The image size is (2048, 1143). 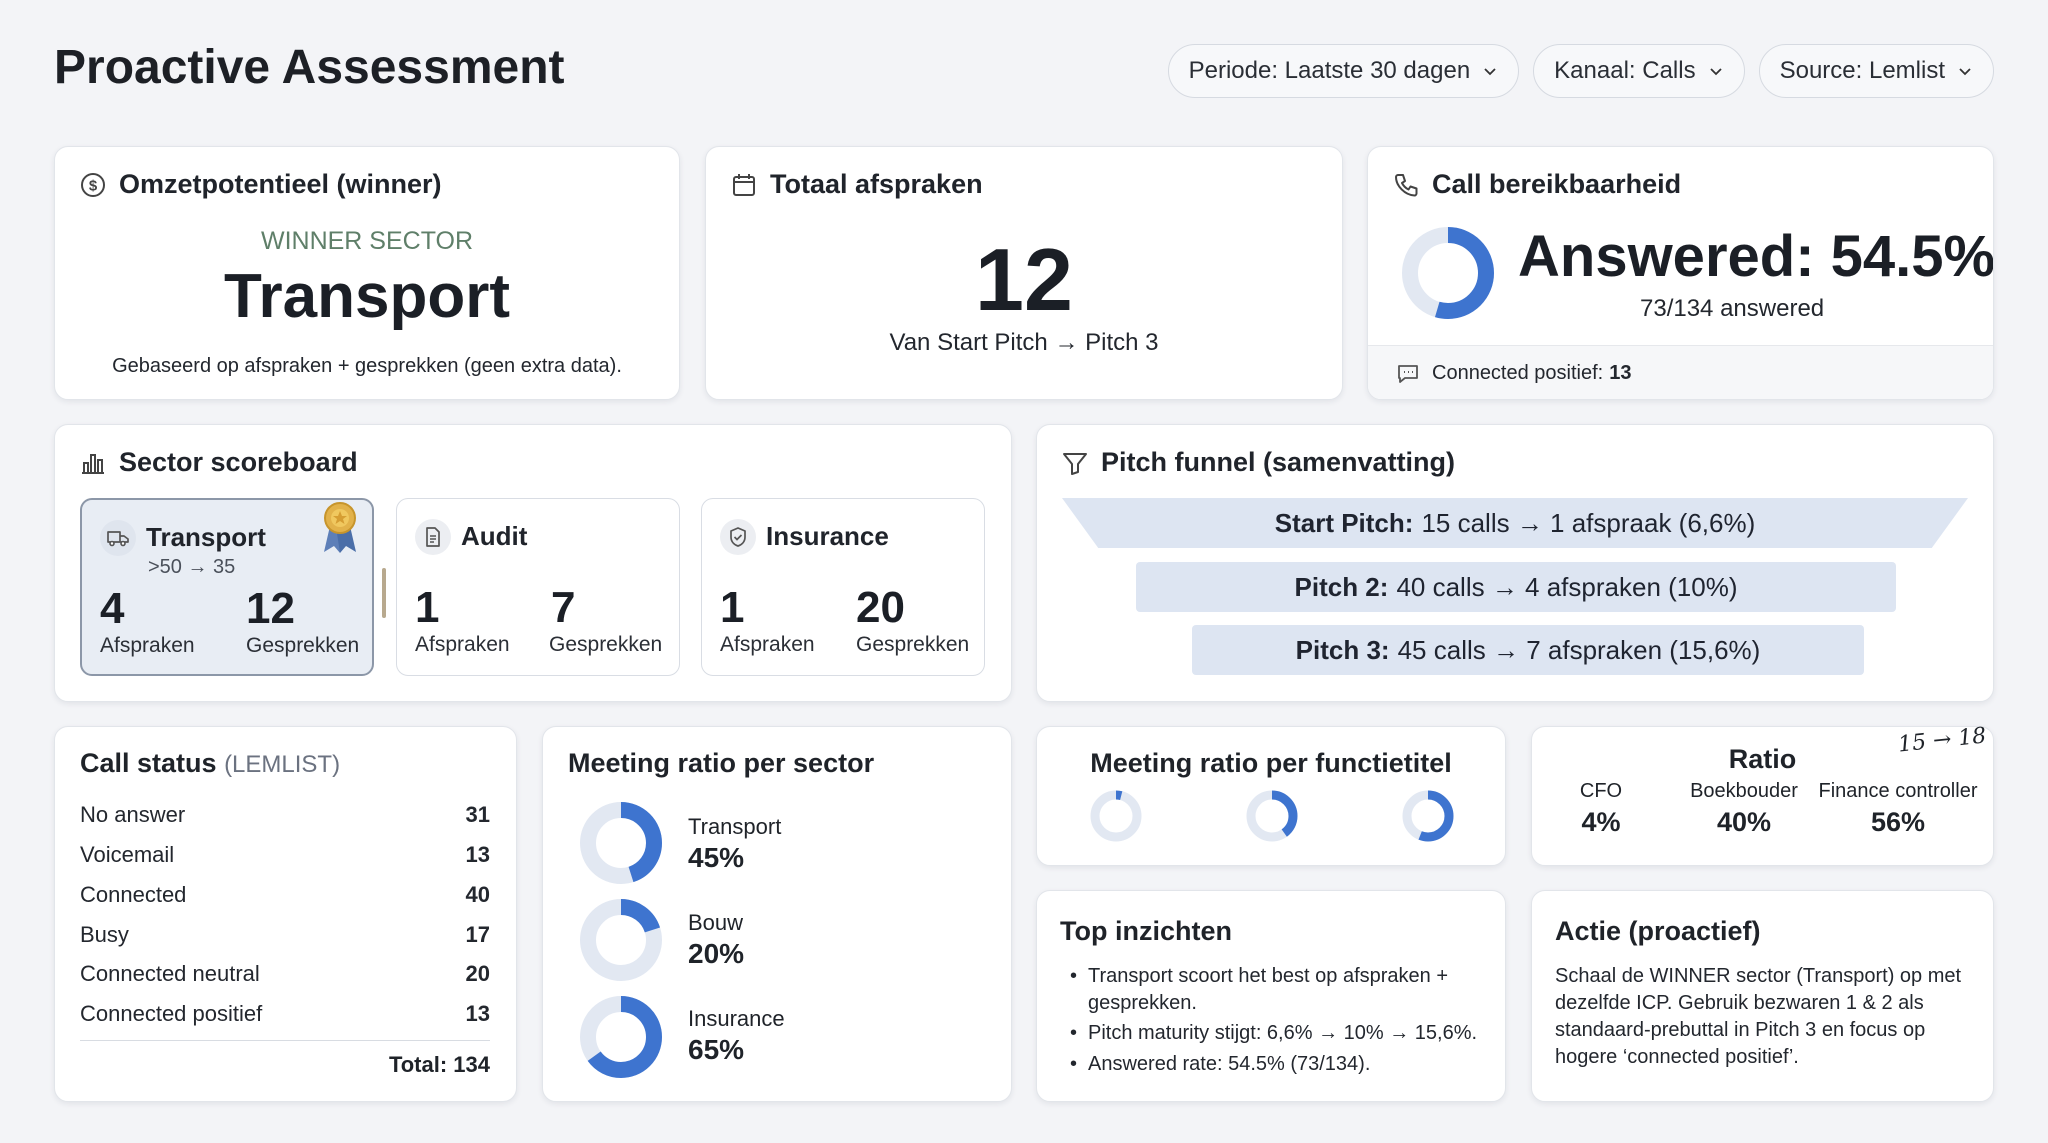 I want to click on call-status-card, so click(x=285, y=914).